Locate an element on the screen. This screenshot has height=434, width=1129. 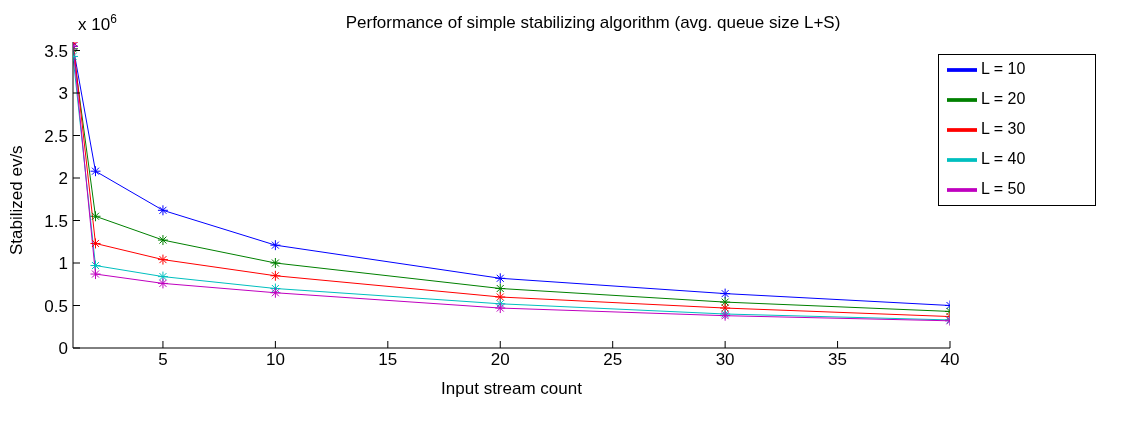
y-tick-label: 2 is located at coordinates (63, 179).